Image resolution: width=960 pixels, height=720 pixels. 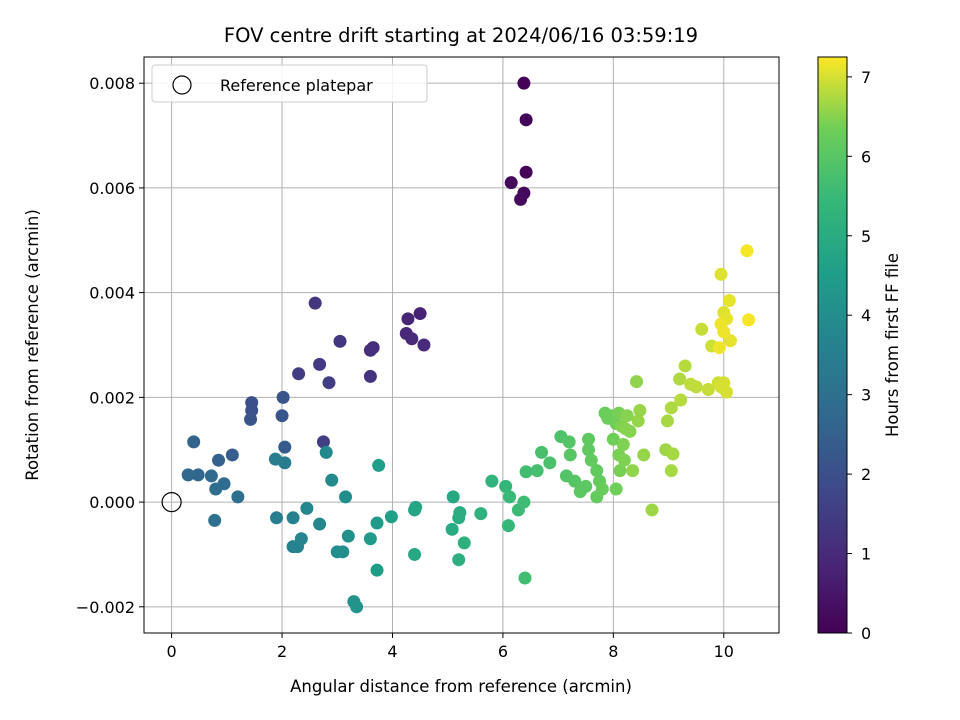 What do you see at coordinates (866, 633) in the screenshot?
I see `colorbar-tick-label: 0` at bounding box center [866, 633].